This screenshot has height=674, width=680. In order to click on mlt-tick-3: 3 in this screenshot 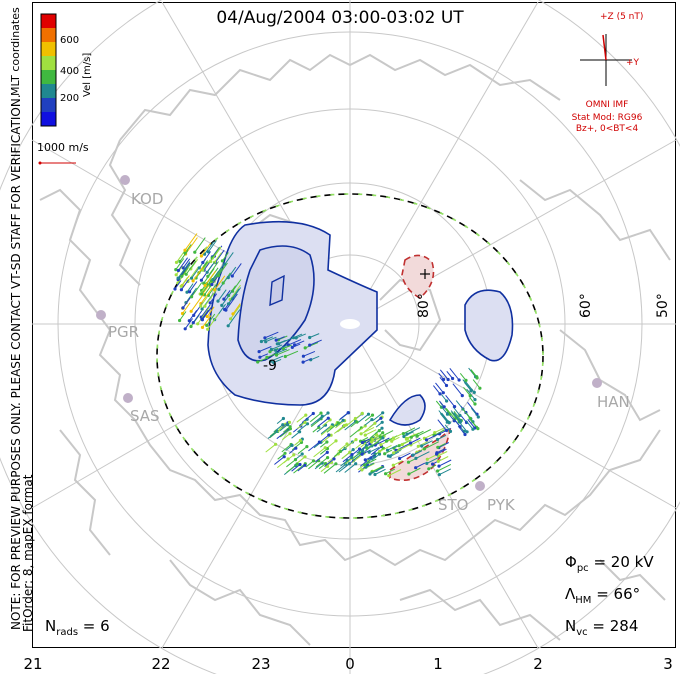, I will do `click(668, 664)`.